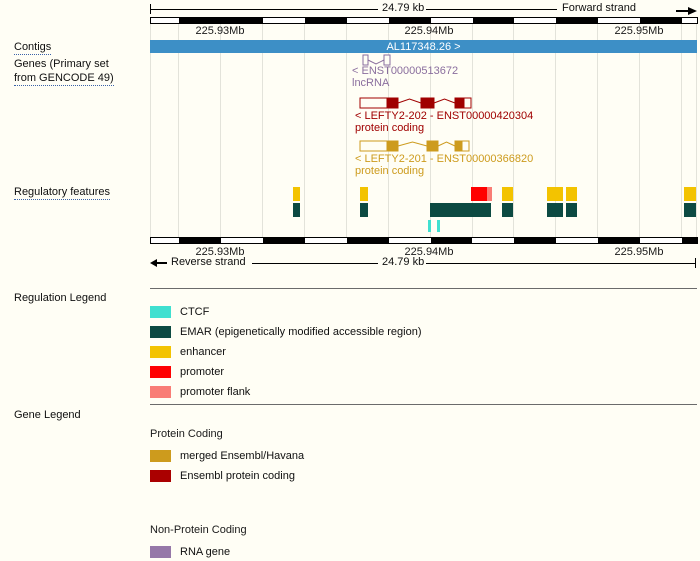  I want to click on legend-swatch-enhancer, so click(160, 352).